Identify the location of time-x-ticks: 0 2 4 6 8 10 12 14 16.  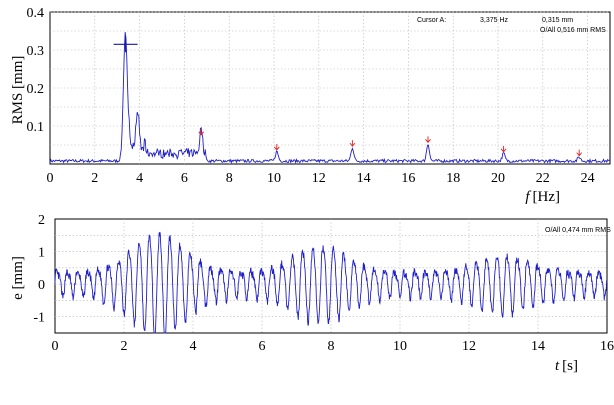
(333, 346).